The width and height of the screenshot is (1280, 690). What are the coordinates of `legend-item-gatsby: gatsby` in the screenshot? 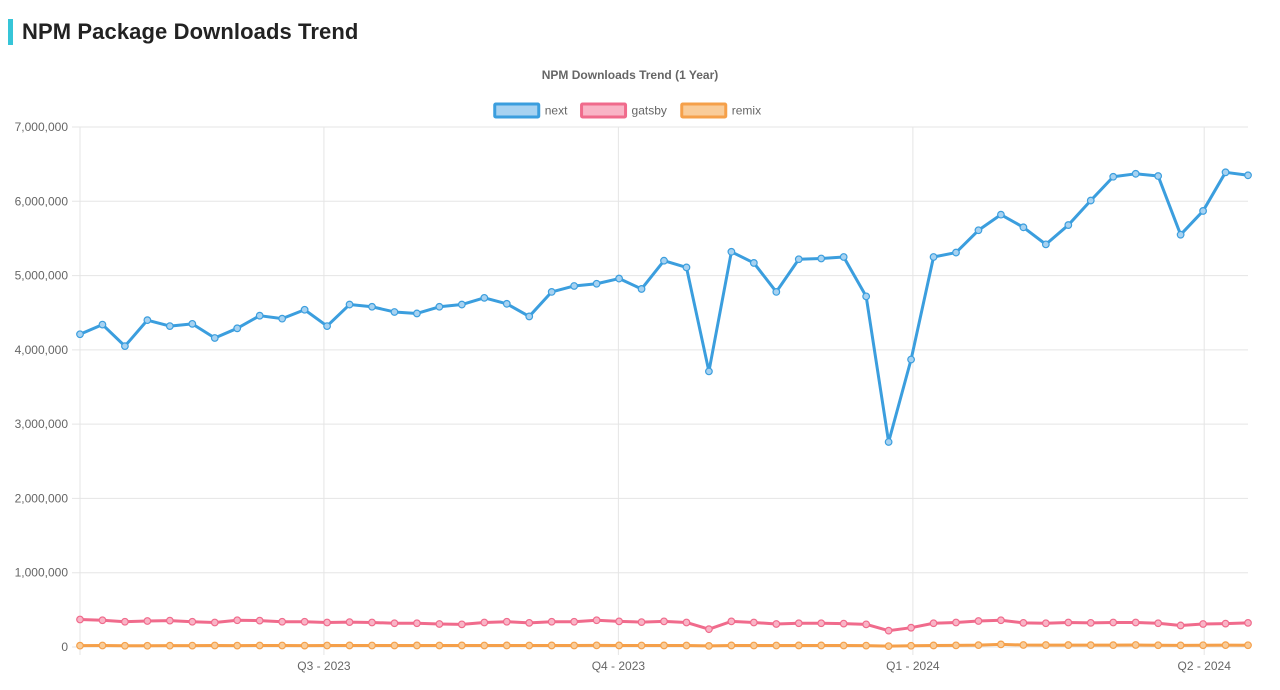 It's located at (623, 110).